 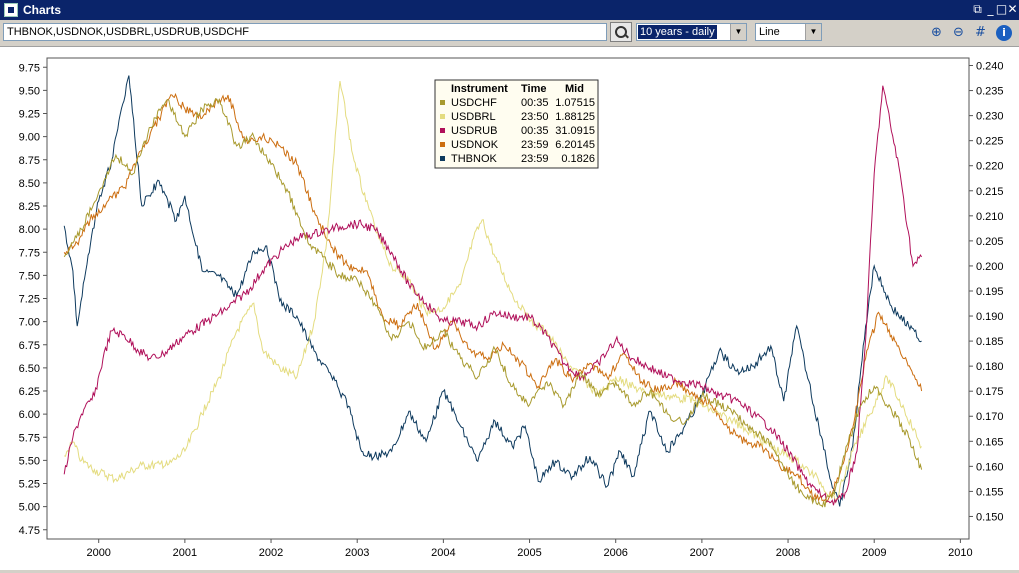 What do you see at coordinates (990, 167) in the screenshot?
I see `right-tick-label: 0.220` at bounding box center [990, 167].